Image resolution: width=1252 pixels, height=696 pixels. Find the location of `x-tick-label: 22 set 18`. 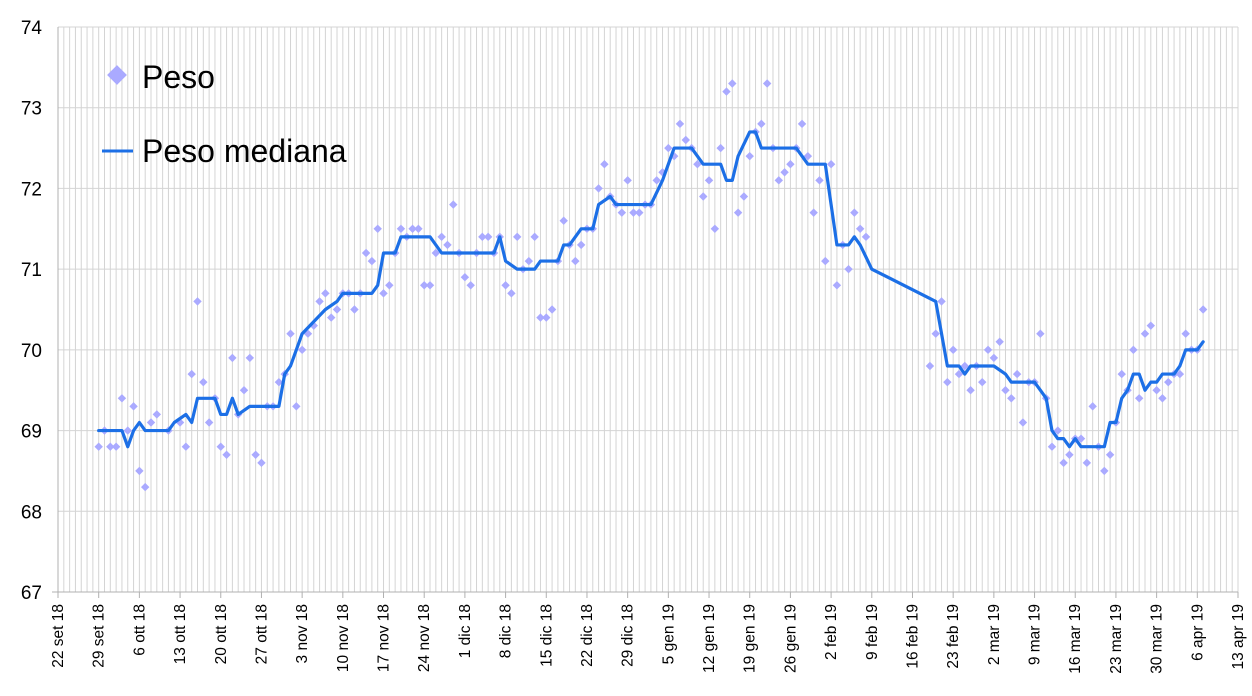

x-tick-label: 22 set 18 is located at coordinates (58, 636).